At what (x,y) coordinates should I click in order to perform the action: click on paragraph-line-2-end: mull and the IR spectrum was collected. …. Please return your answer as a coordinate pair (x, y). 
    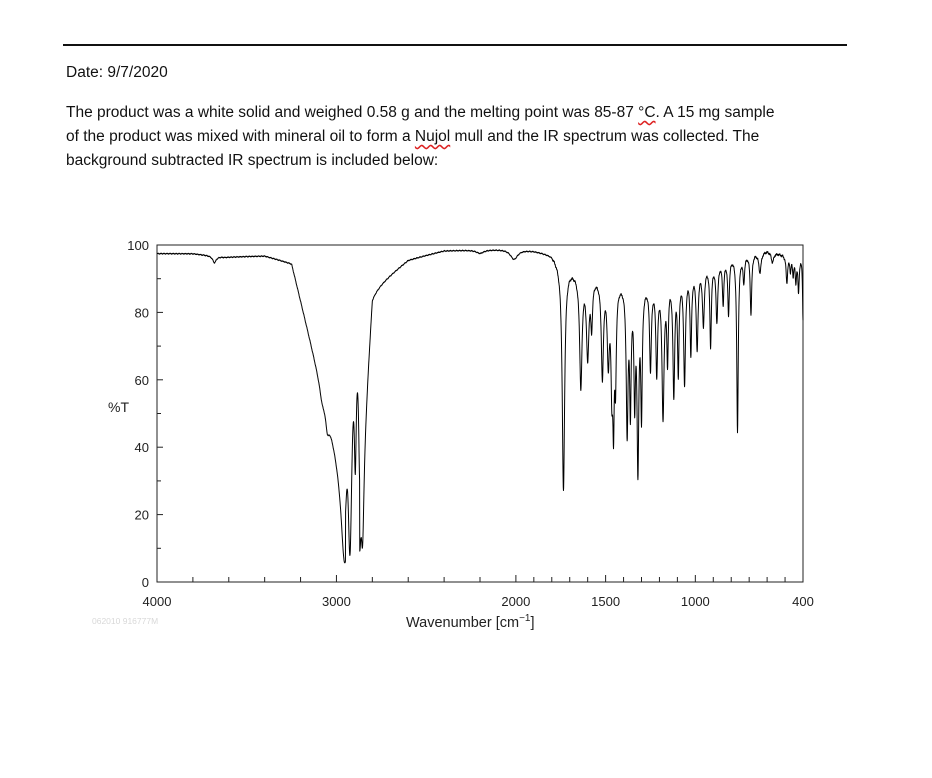
    Looking at the image, I should click on (605, 136).